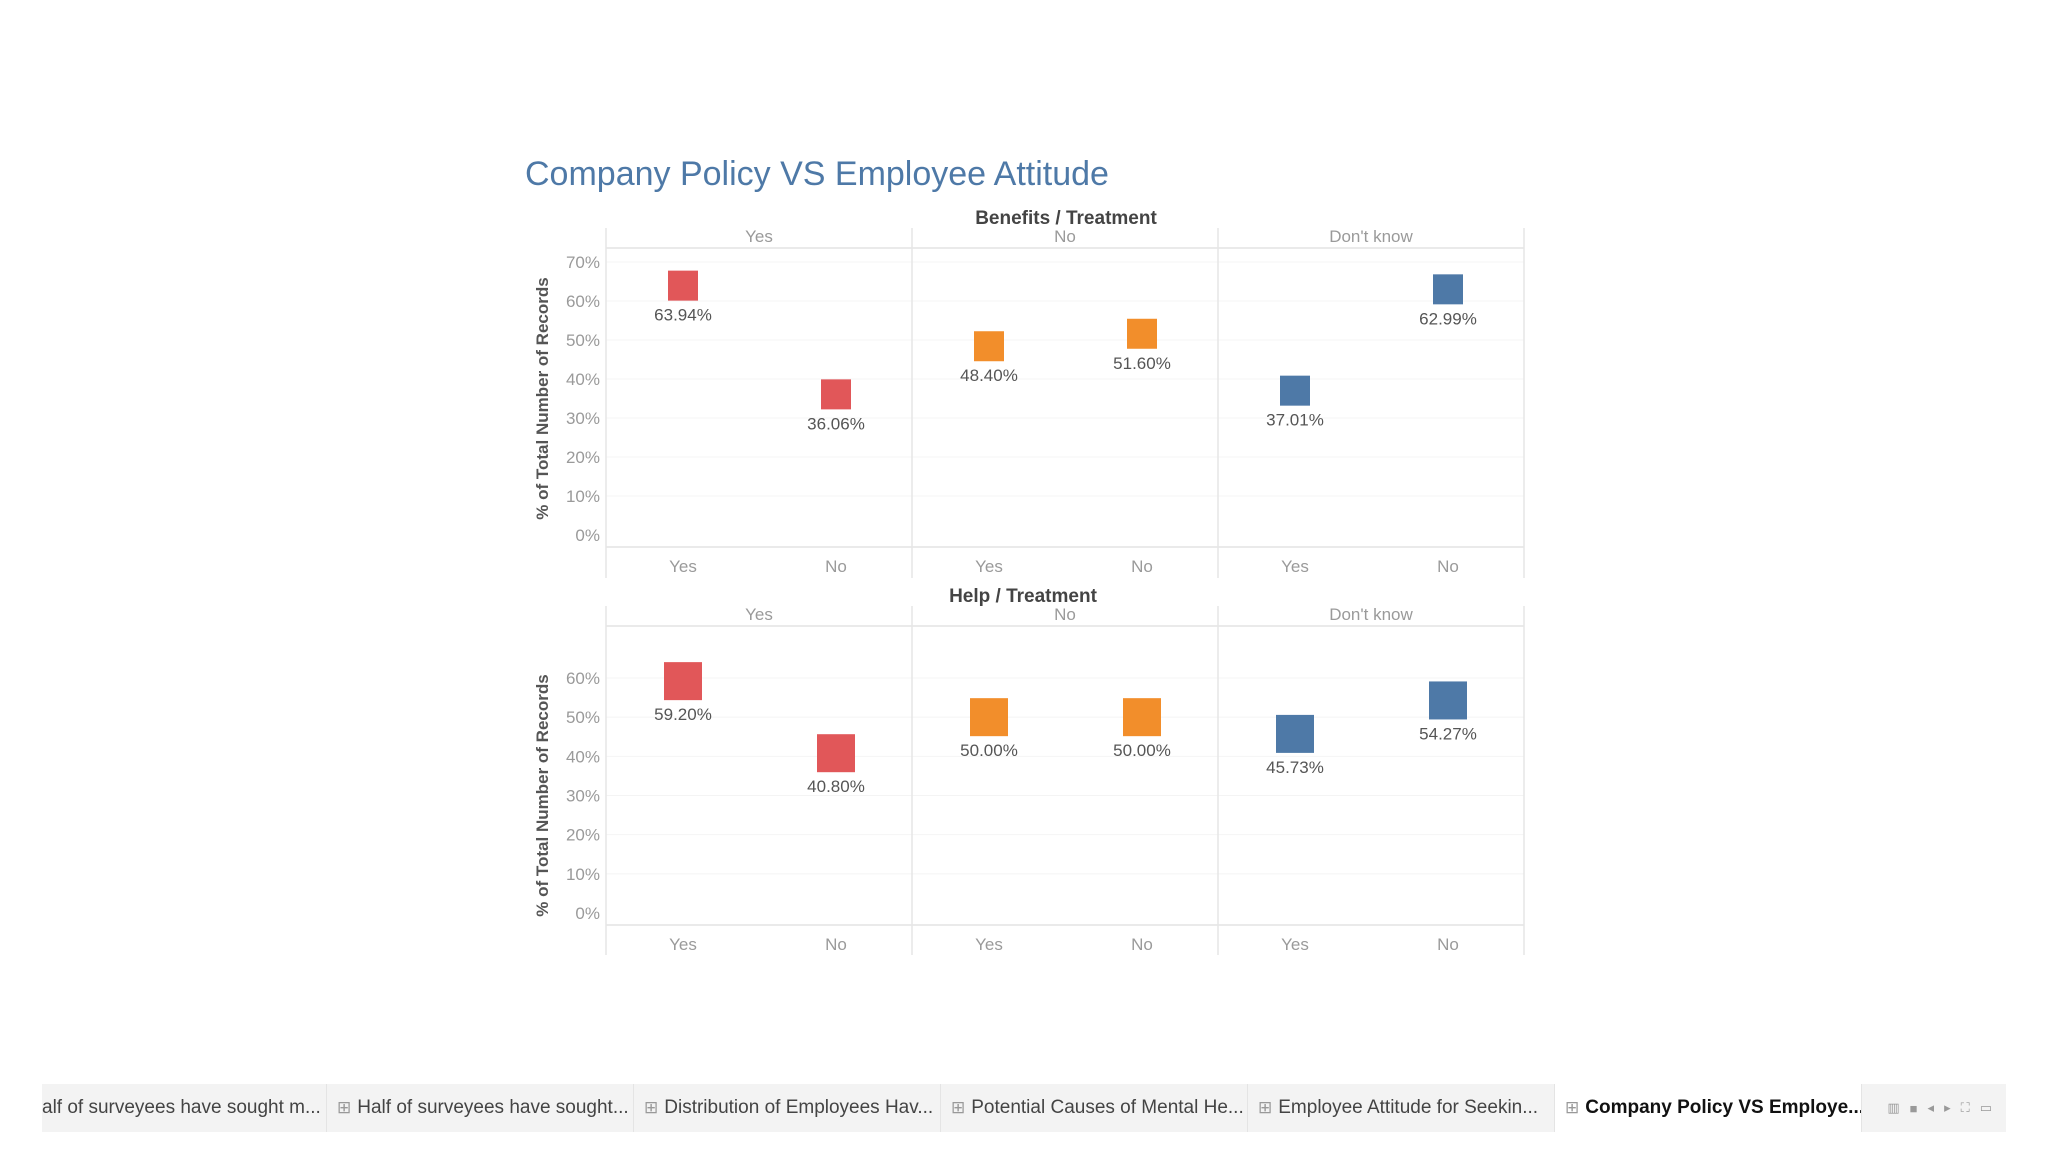 This screenshot has width=2048, height=1152. Describe the element at coordinates (1295, 767) in the screenshot. I see `data-label: 45.73%` at that location.